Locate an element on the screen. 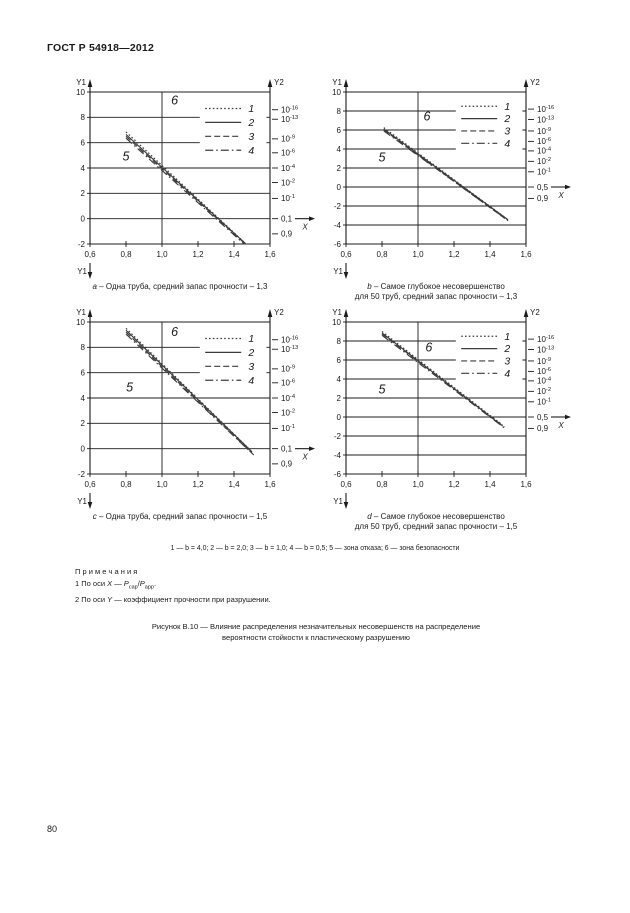 The image size is (630, 913). chart-caption-line: d – Самое глубокое несовершенство is located at coordinates (436, 516).